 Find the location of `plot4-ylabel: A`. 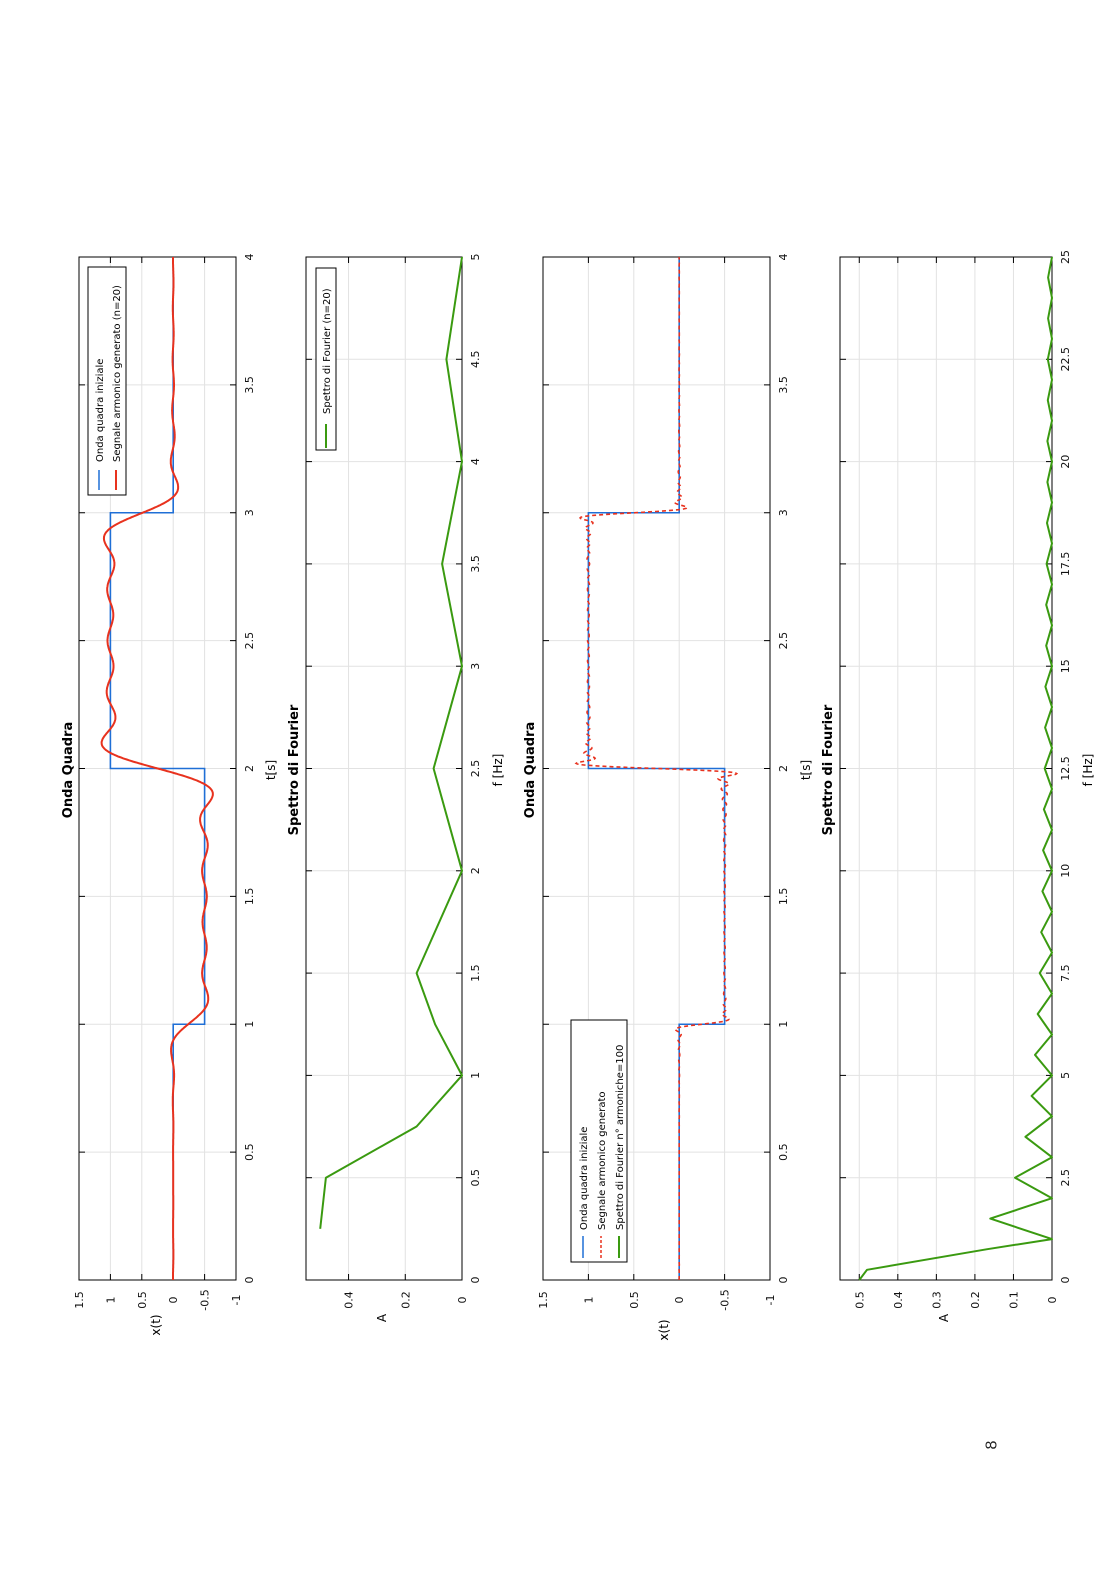

plot4-ylabel: A is located at coordinates (944, 1317).